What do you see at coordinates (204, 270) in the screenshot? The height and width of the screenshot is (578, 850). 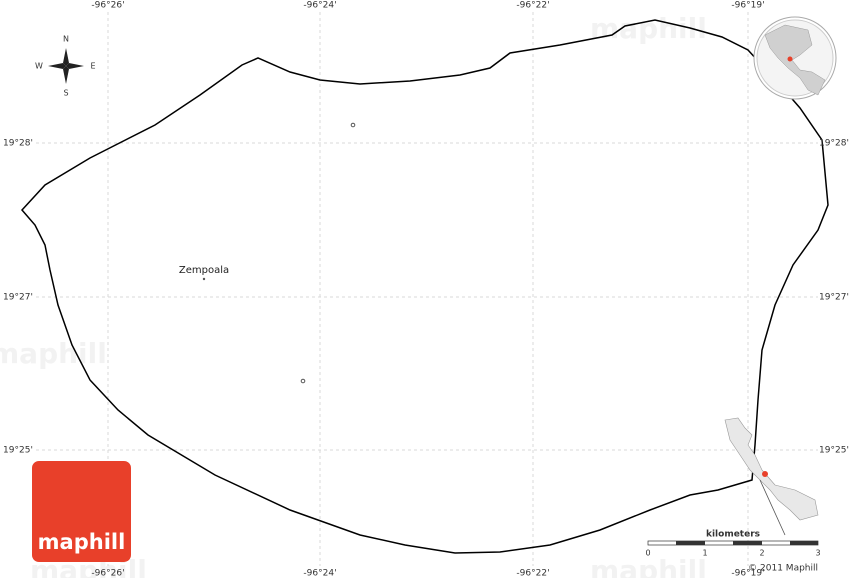 I see `place-label: Zempoala` at bounding box center [204, 270].